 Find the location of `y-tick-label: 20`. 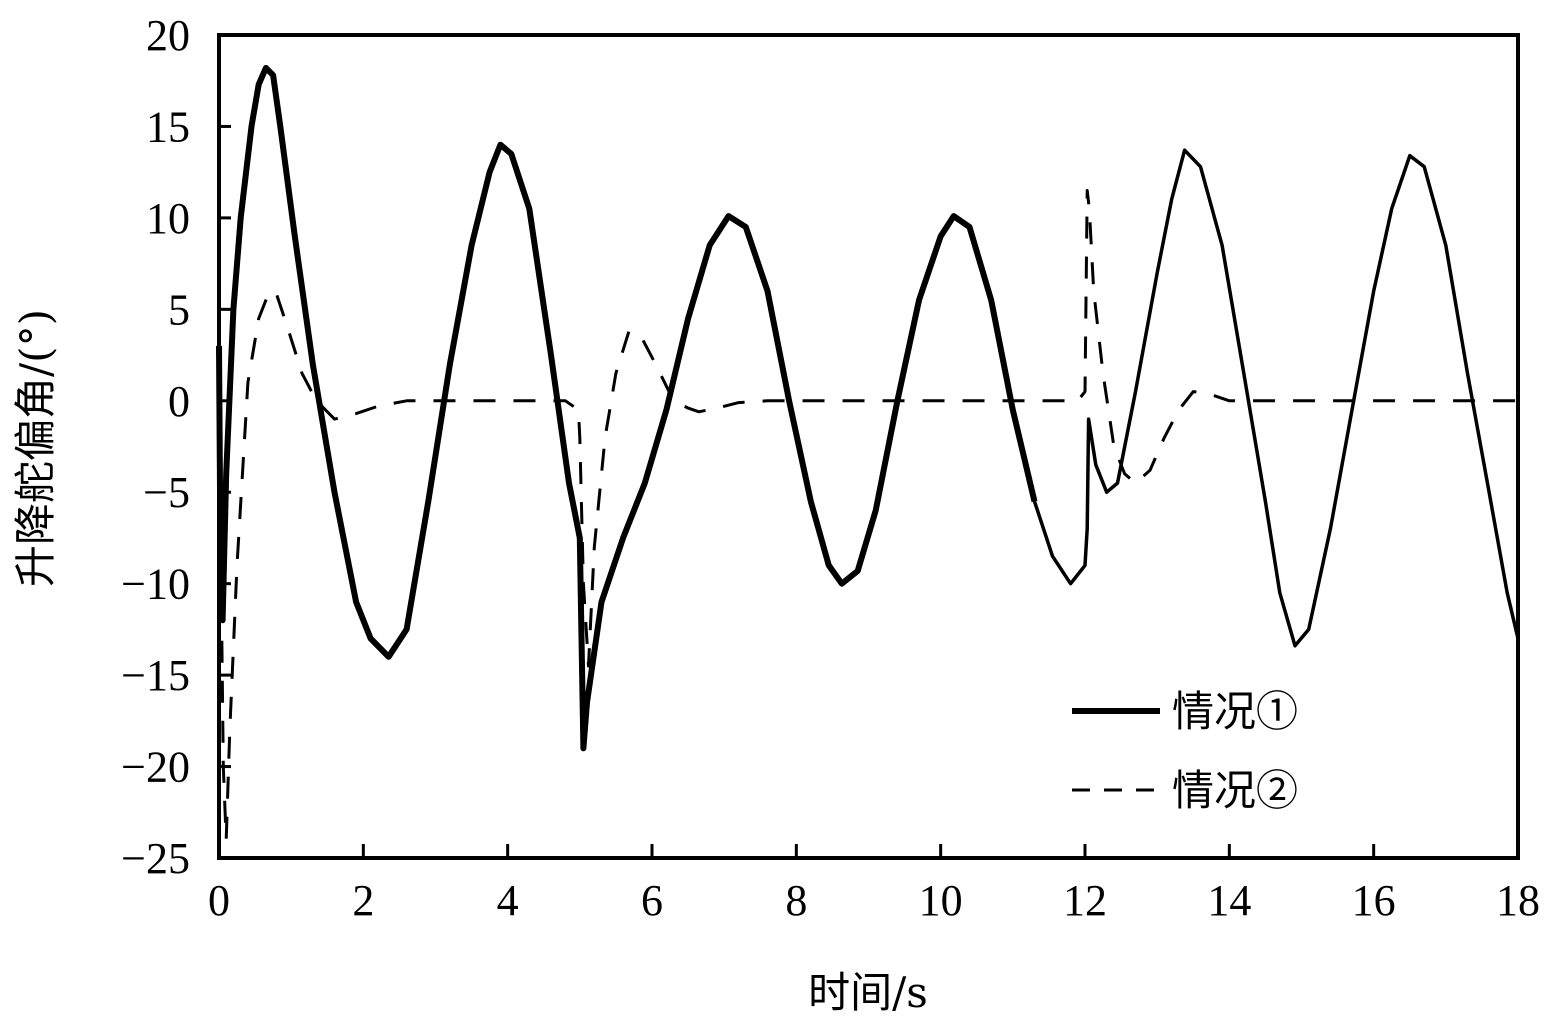

y-tick-label: 20 is located at coordinates (168, 35).